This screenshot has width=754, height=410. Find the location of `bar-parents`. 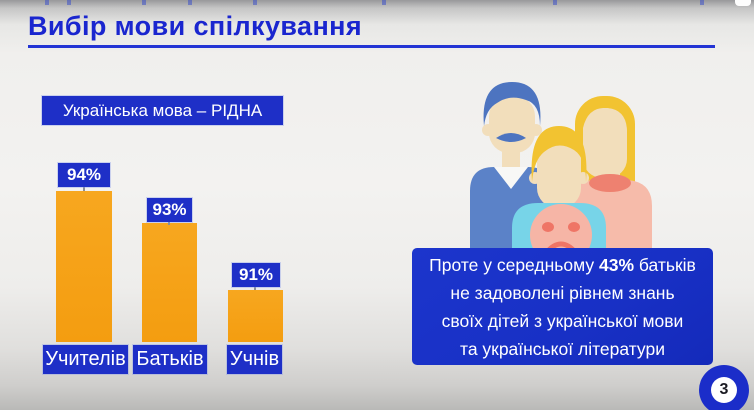

bar-parents is located at coordinates (169, 282).